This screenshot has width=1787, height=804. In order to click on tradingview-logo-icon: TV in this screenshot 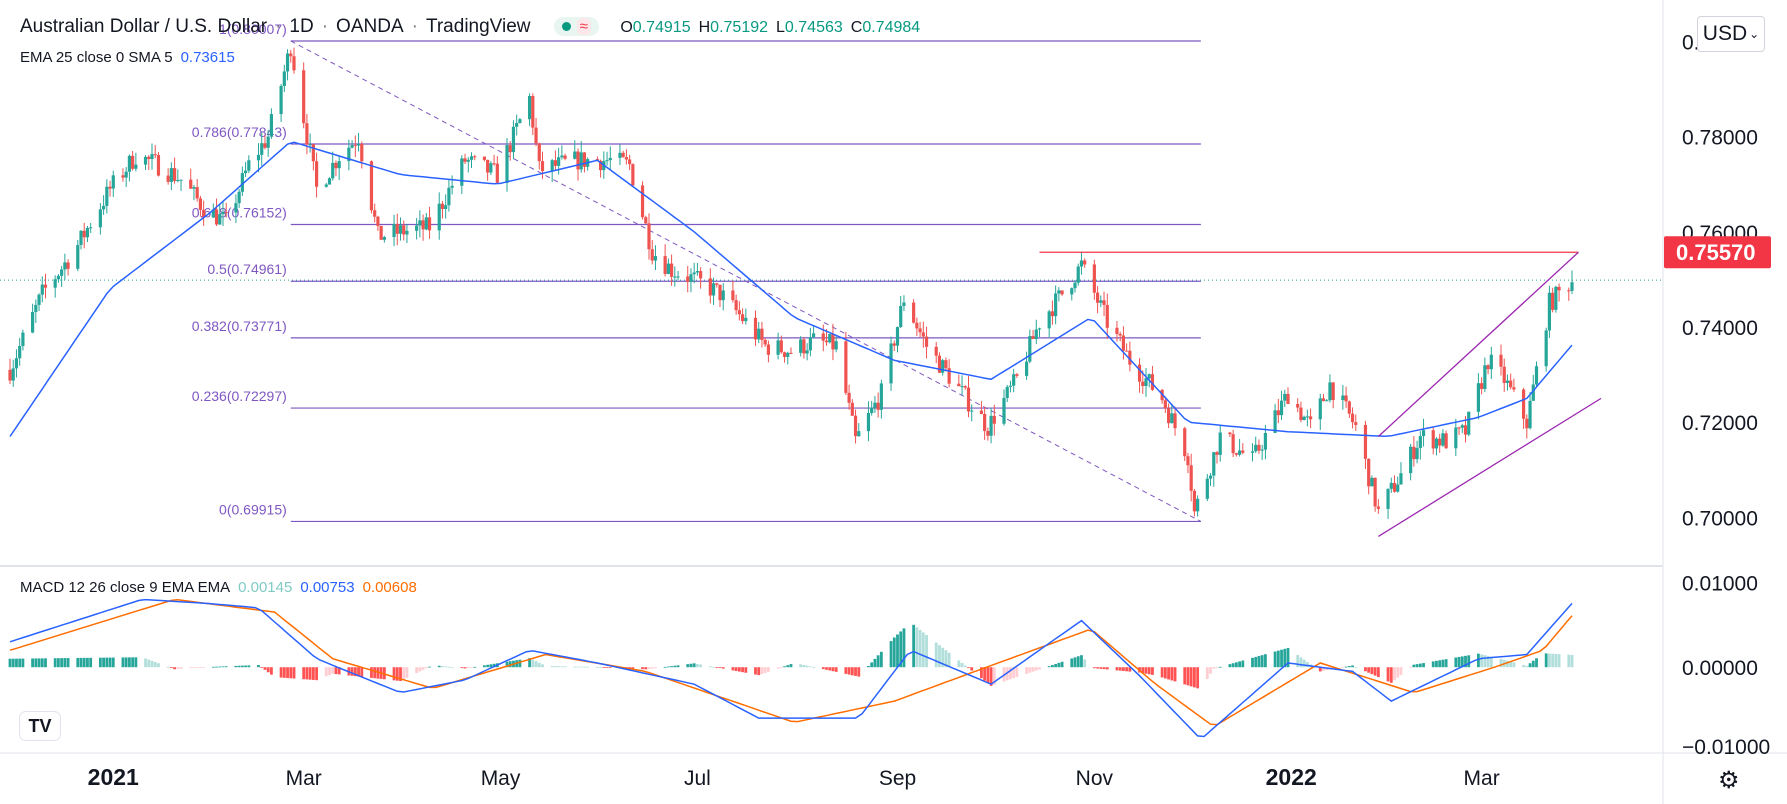, I will do `click(40, 726)`.